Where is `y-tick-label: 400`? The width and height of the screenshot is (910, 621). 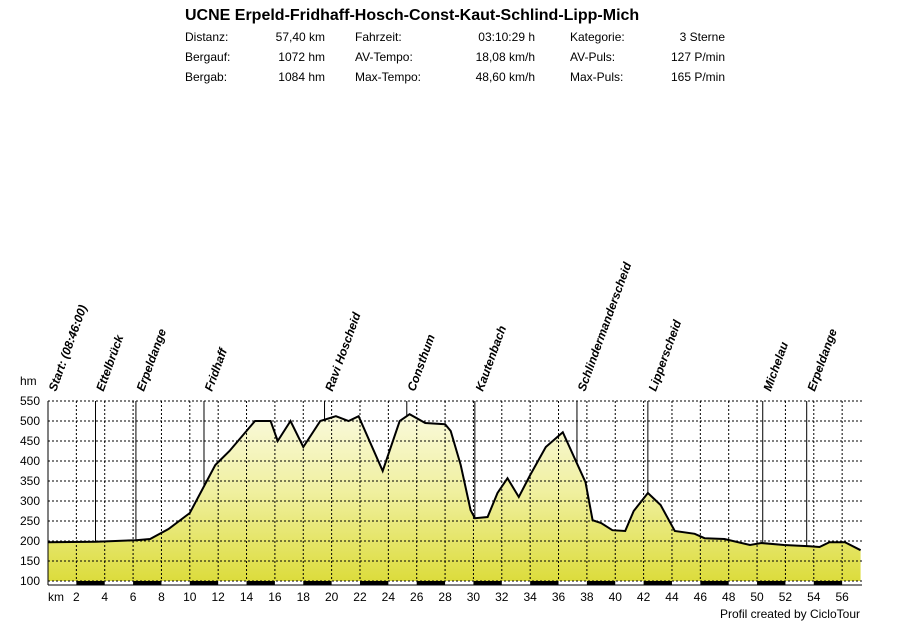 y-tick-label: 400 is located at coordinates (30, 461).